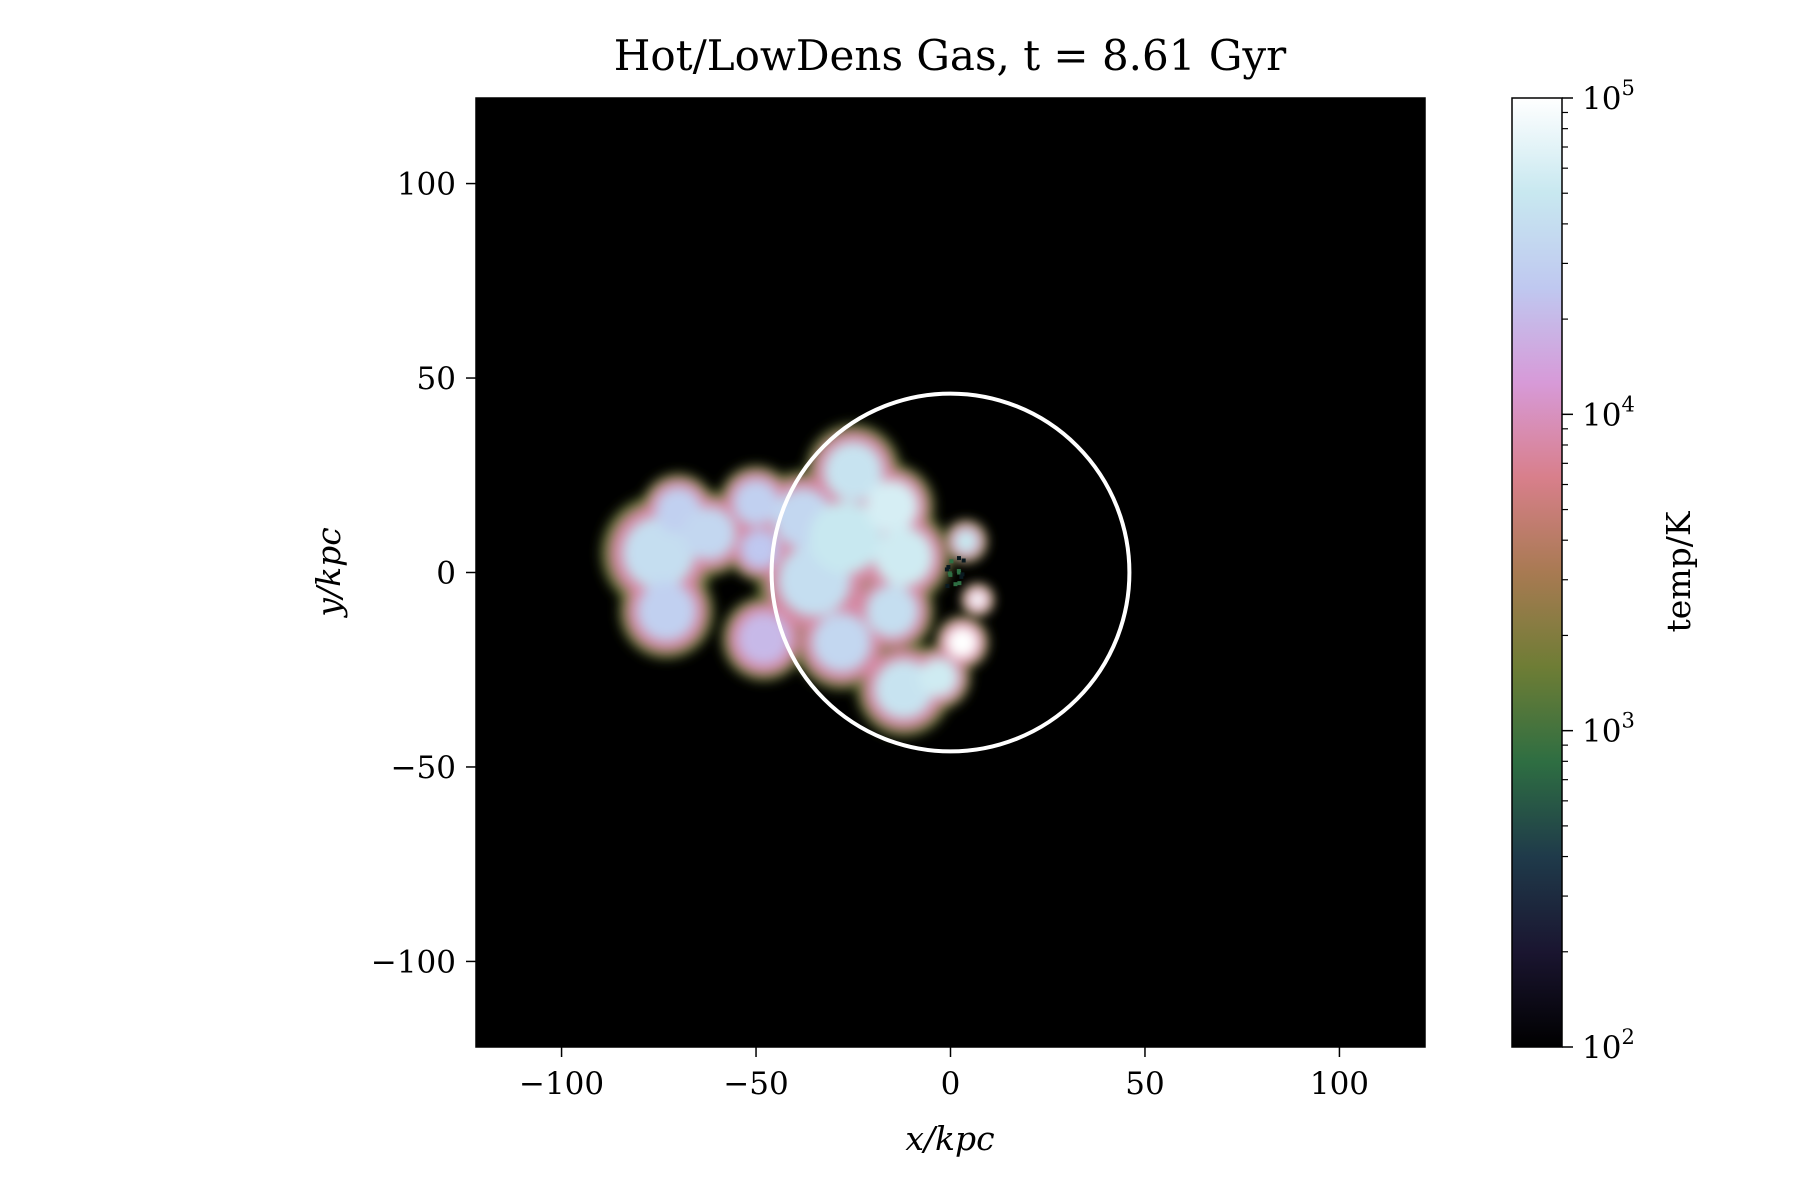 Image resolution: width=1800 pixels, height=1200 pixels. I want to click on x-tick-label: 50, so click(1144, 1084).